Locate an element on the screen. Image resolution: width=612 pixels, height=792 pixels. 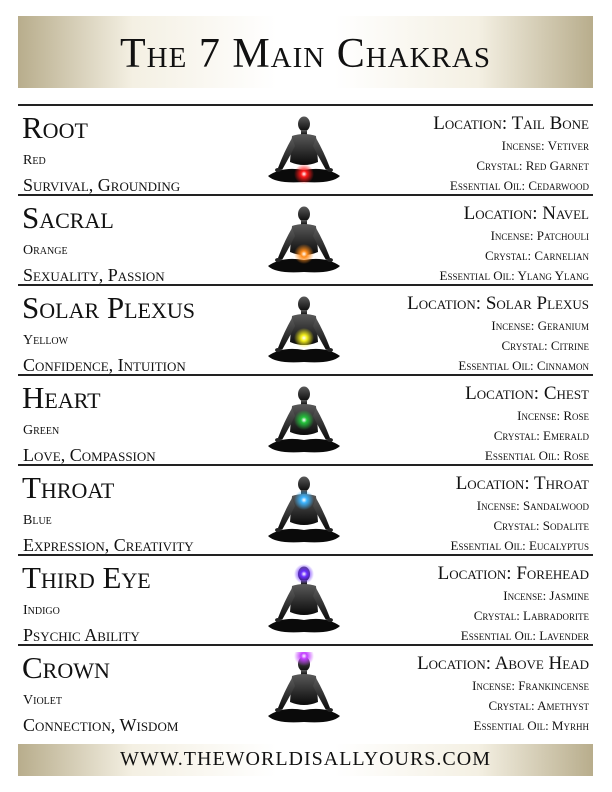
chakra-incense: Incense: Geranium is located at coordinates (540, 325).